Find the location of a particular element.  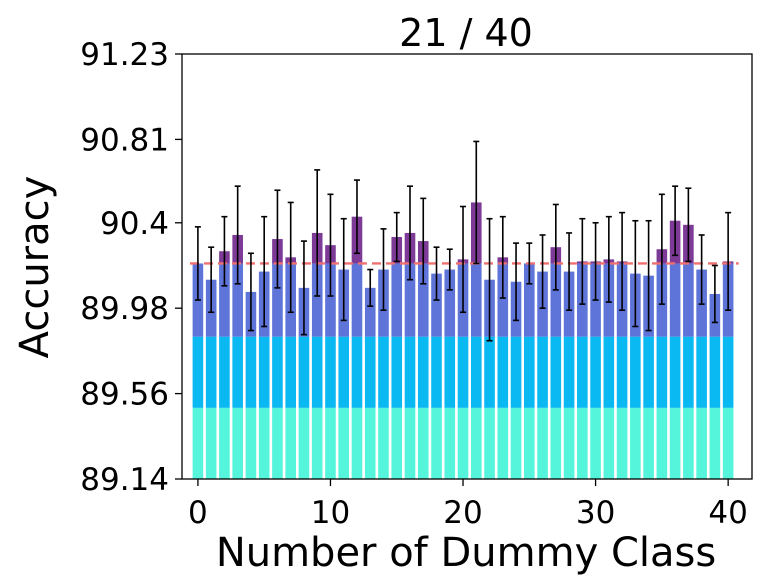

x-tick-label-20: 20 is located at coordinates (462, 513).